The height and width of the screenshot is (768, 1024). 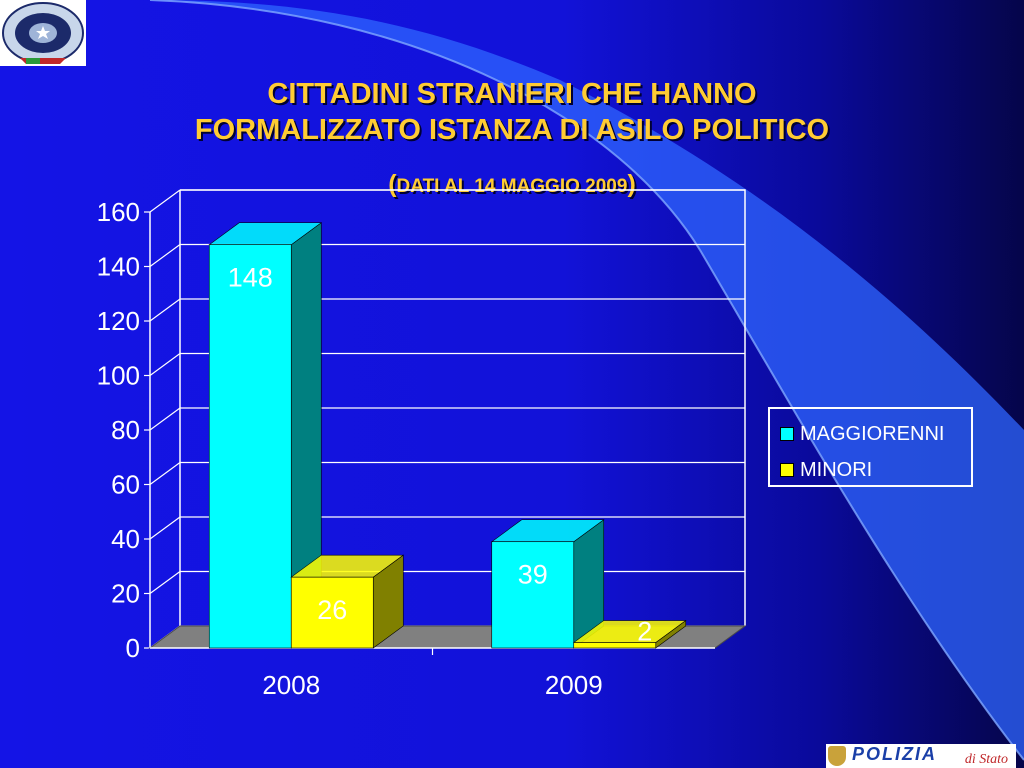 I want to click on x-tick-label: 2009, so click(x=574, y=685).